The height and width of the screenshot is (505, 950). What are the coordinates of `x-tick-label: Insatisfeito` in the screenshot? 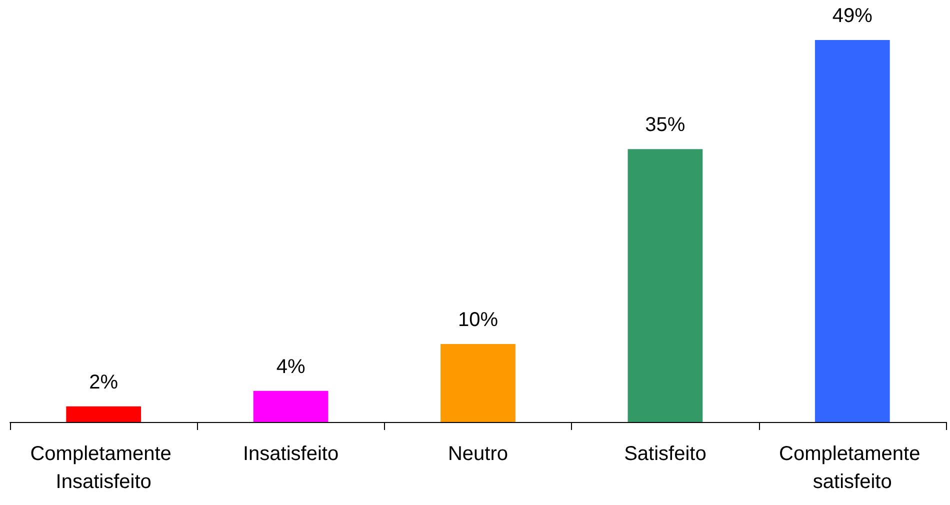 It's located at (290, 454).